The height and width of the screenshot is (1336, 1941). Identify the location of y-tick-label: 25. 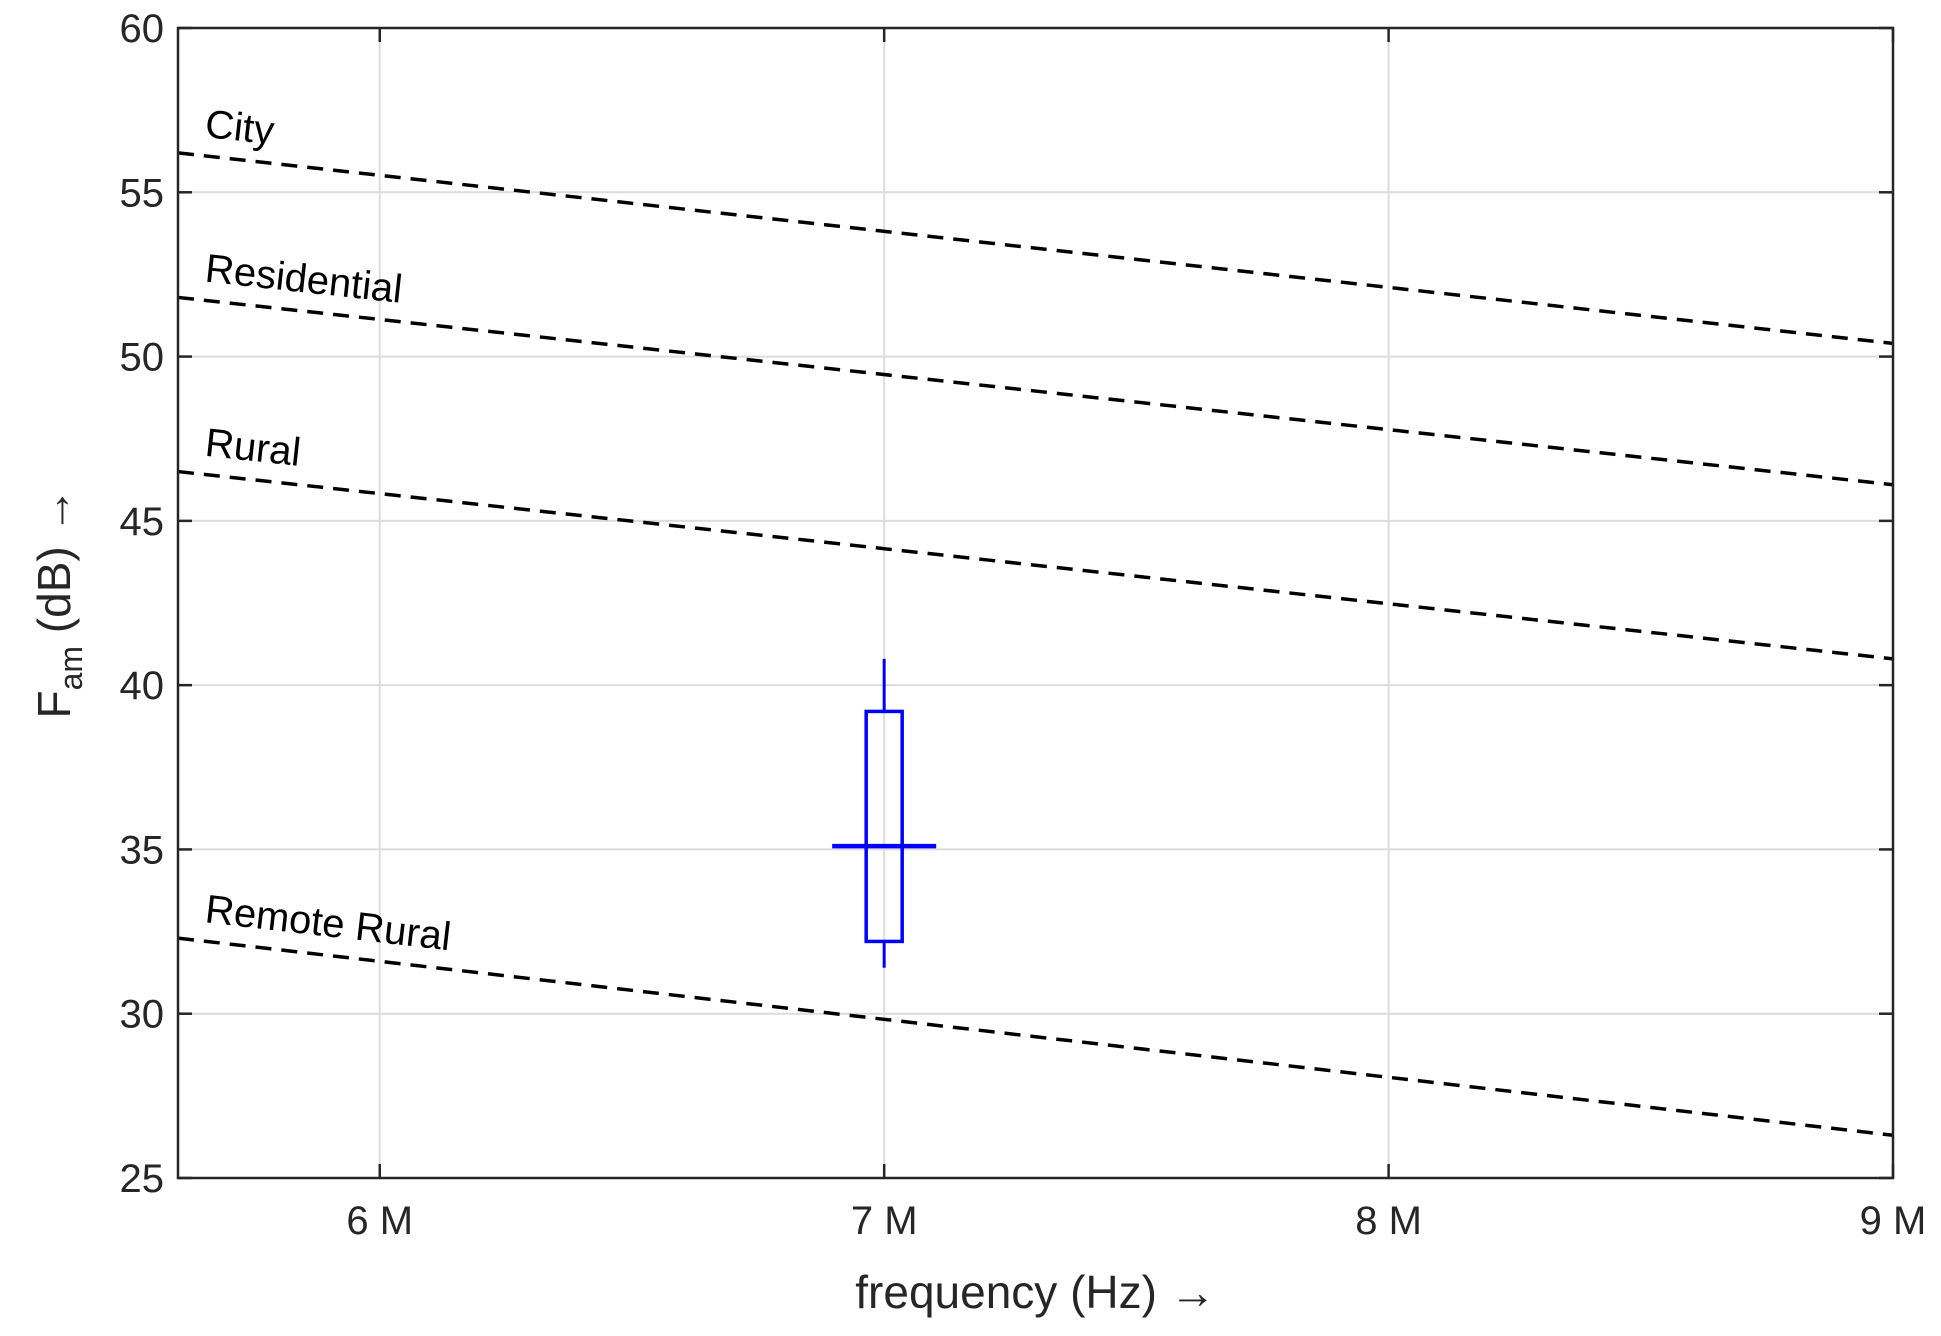
(142, 1179).